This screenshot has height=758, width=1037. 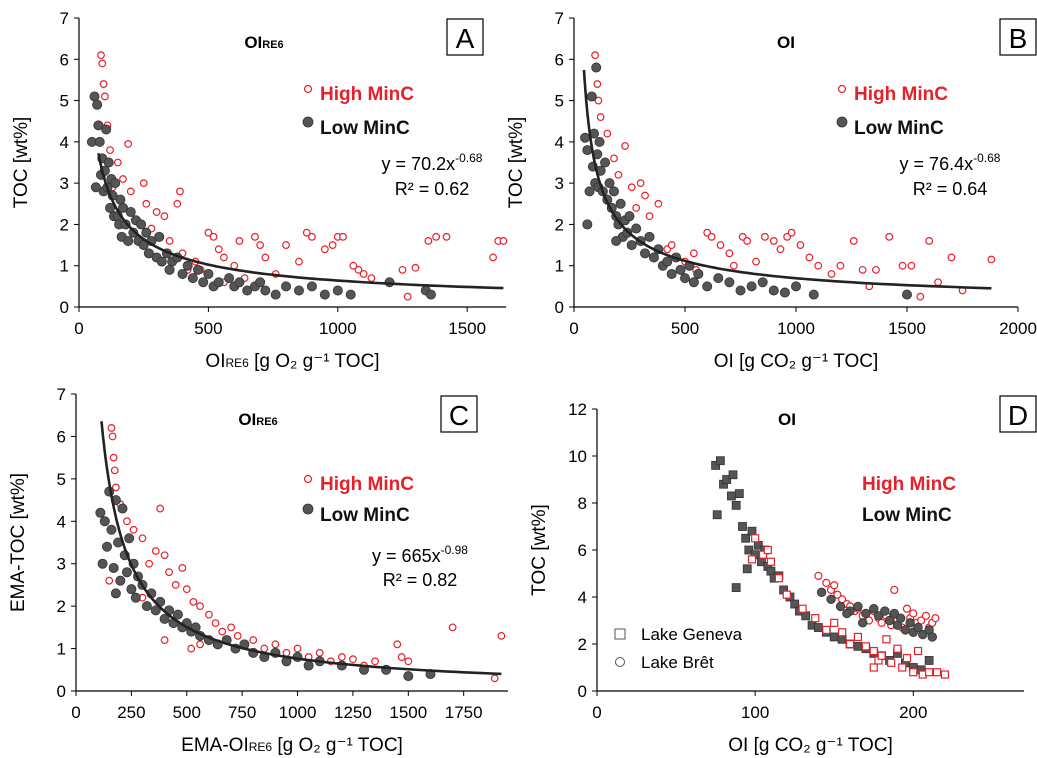 I want to click on panel-letter: B, so click(x=1018, y=38).